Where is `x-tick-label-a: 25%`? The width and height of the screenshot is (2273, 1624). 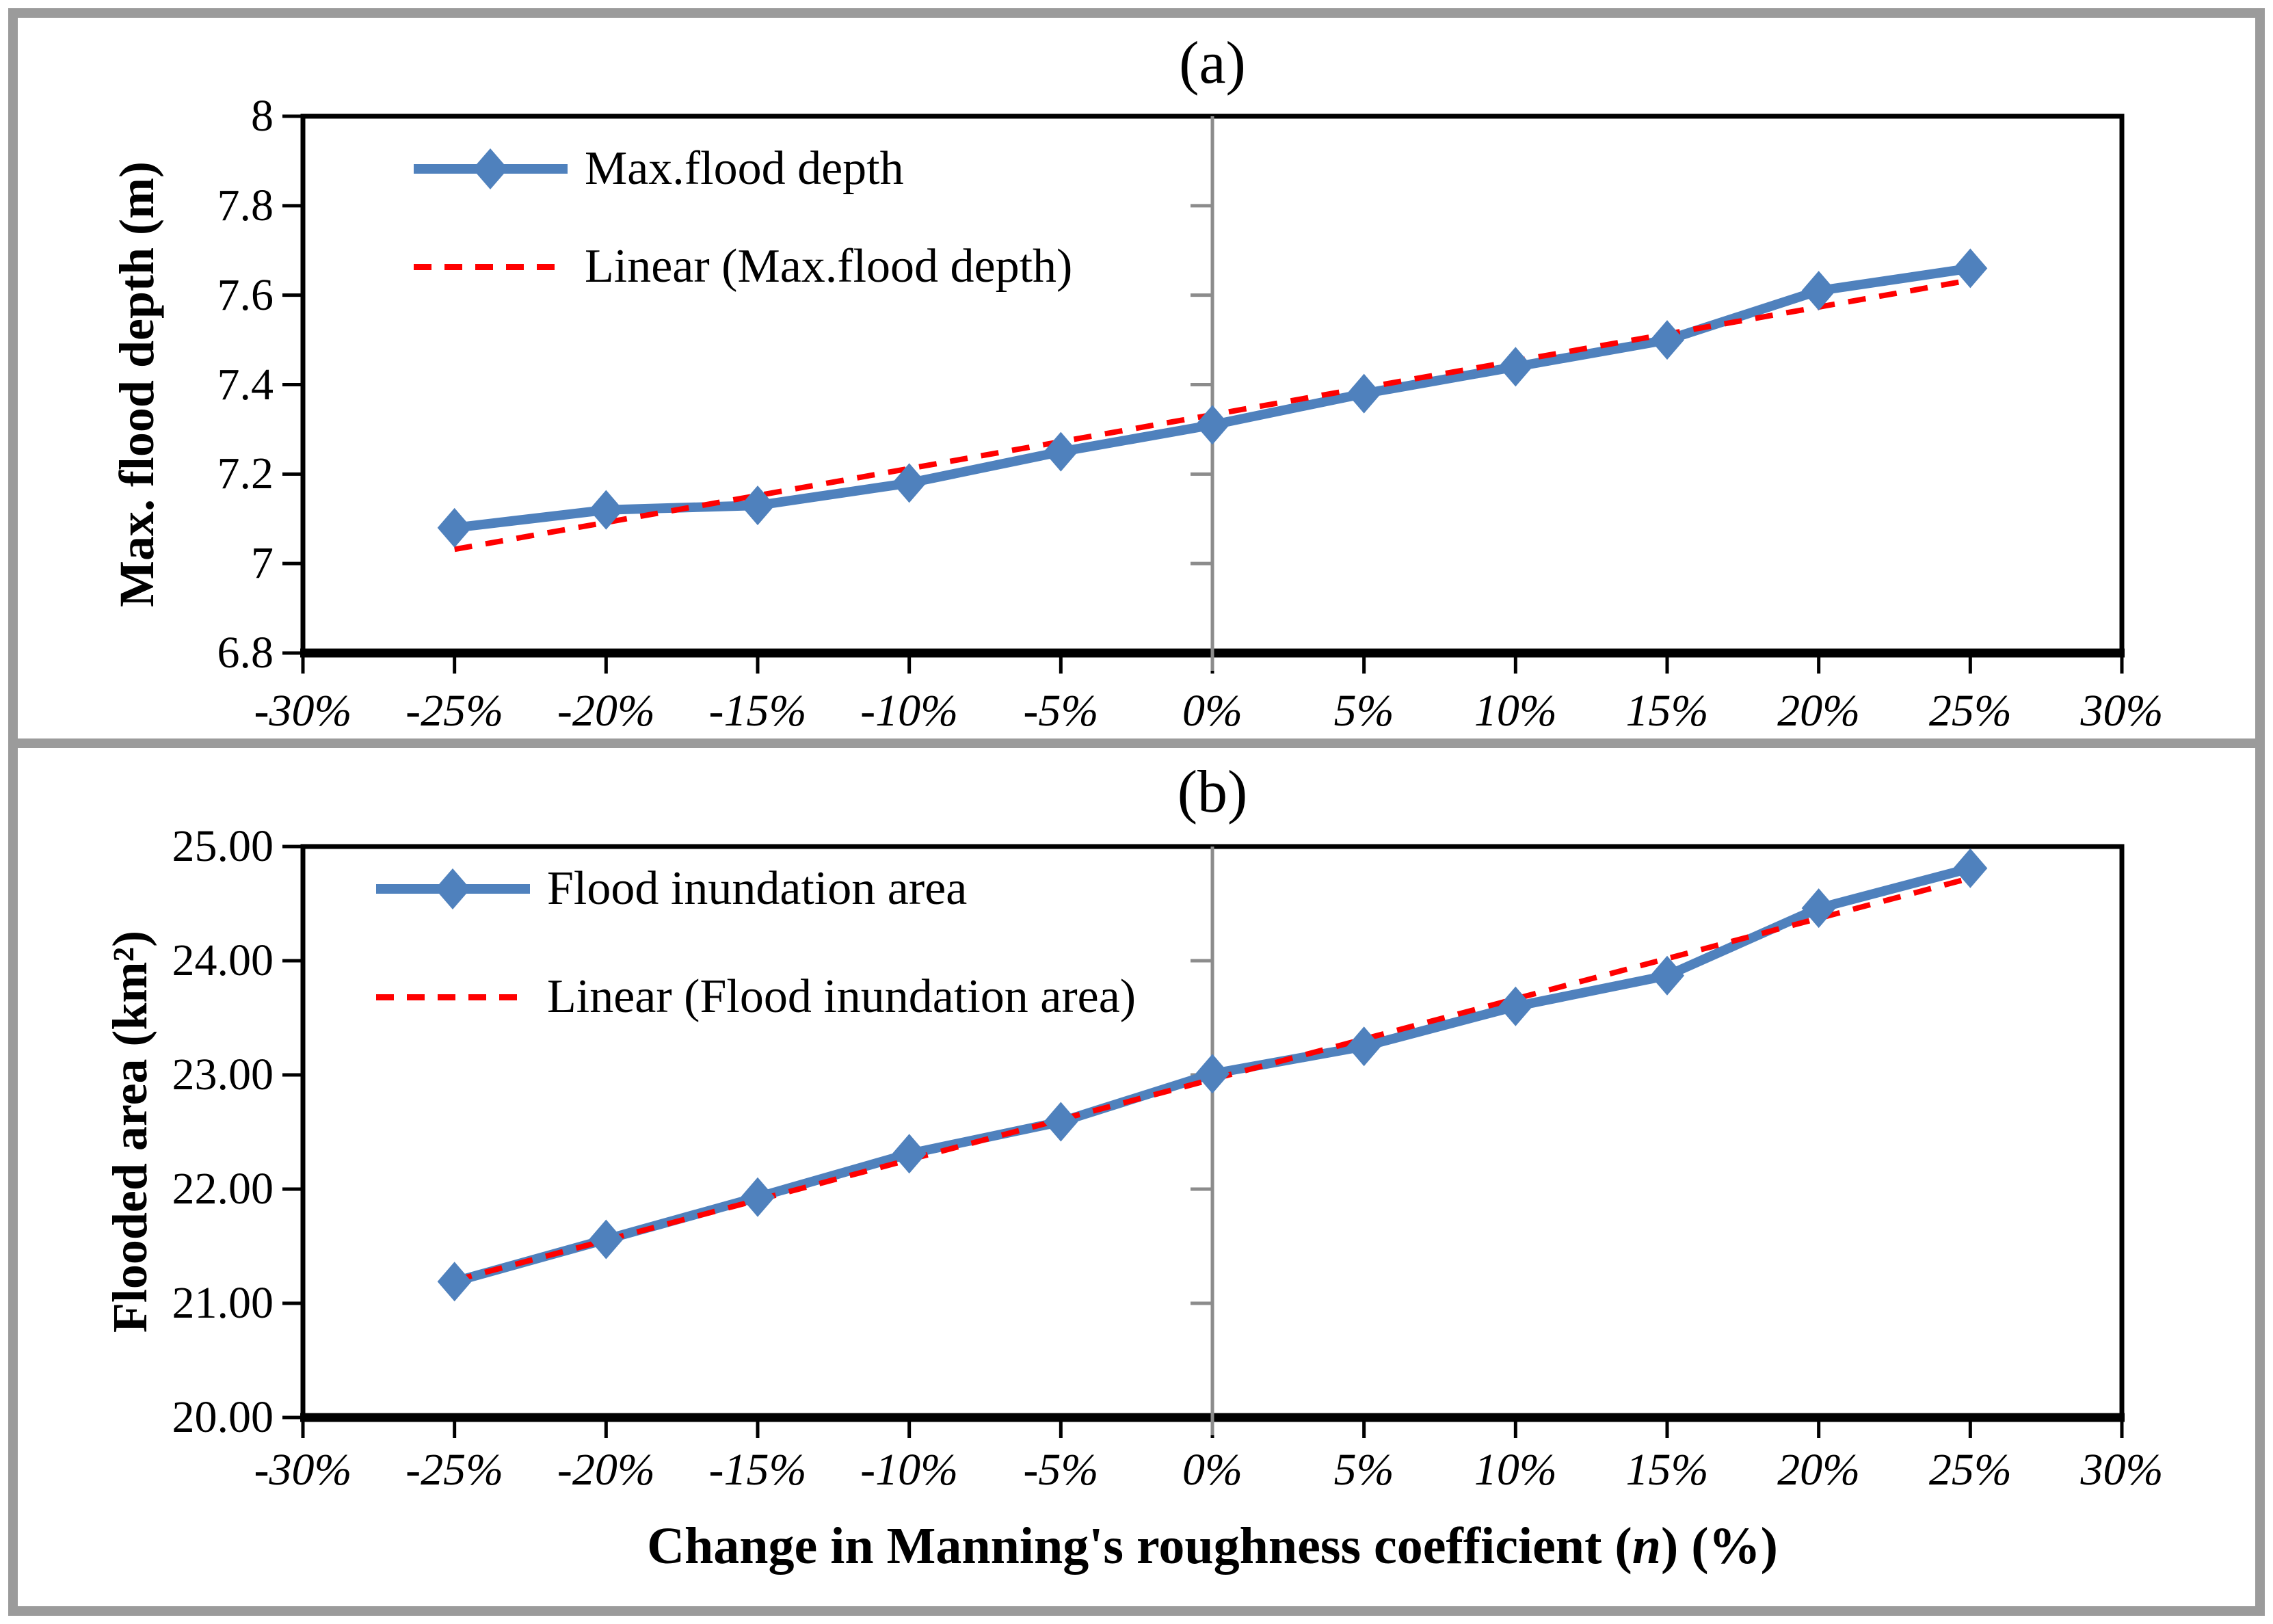 x-tick-label-a: 25% is located at coordinates (1970, 711).